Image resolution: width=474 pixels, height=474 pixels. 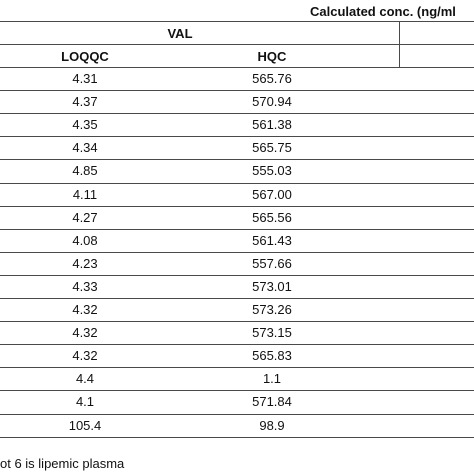 What do you see at coordinates (85, 286) in the screenshot?
I see `table-cell-loqqc: 4.33` at bounding box center [85, 286].